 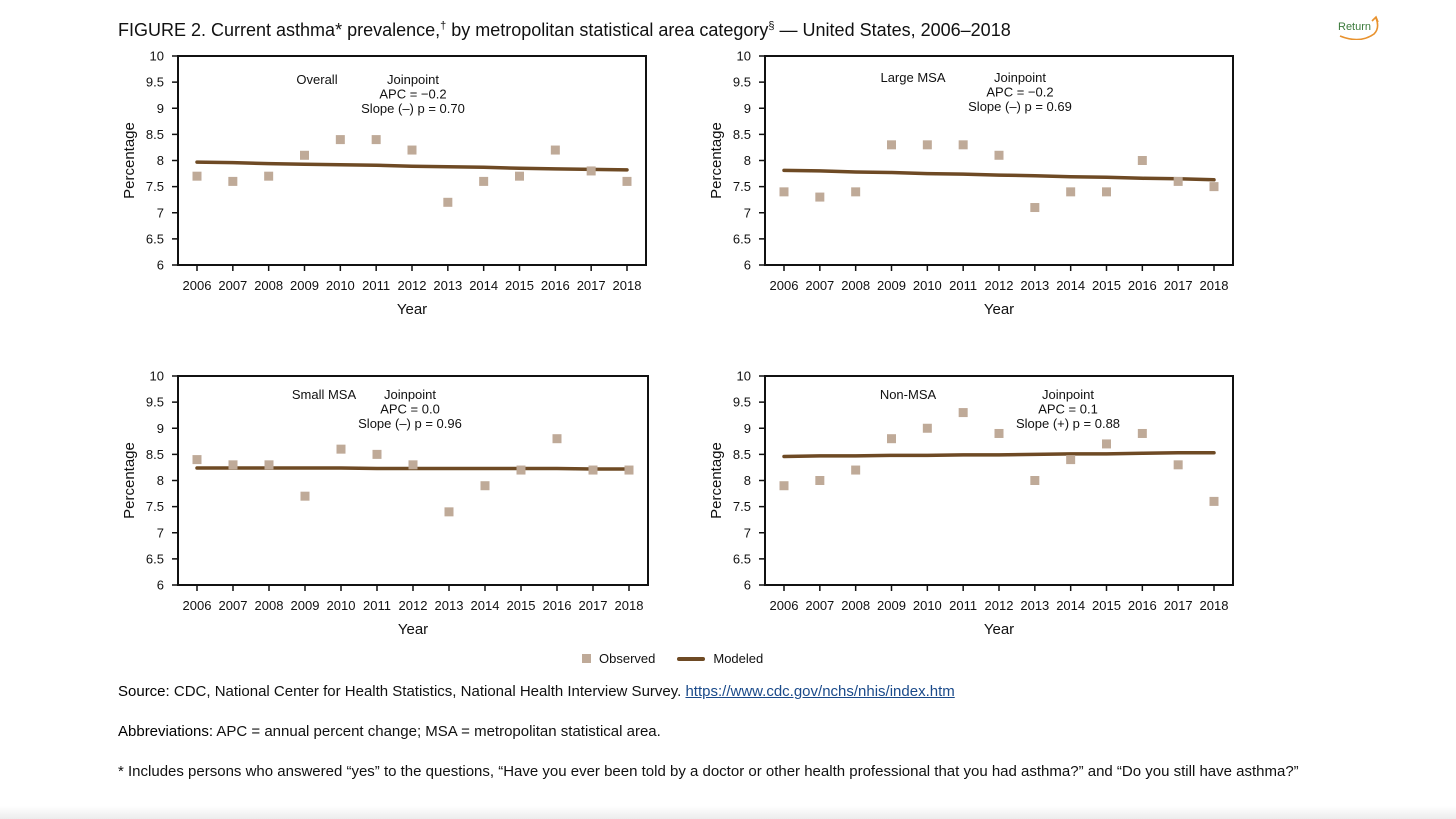 What do you see at coordinates (443, 26) in the screenshot?
I see `title-dagger: †` at bounding box center [443, 26].